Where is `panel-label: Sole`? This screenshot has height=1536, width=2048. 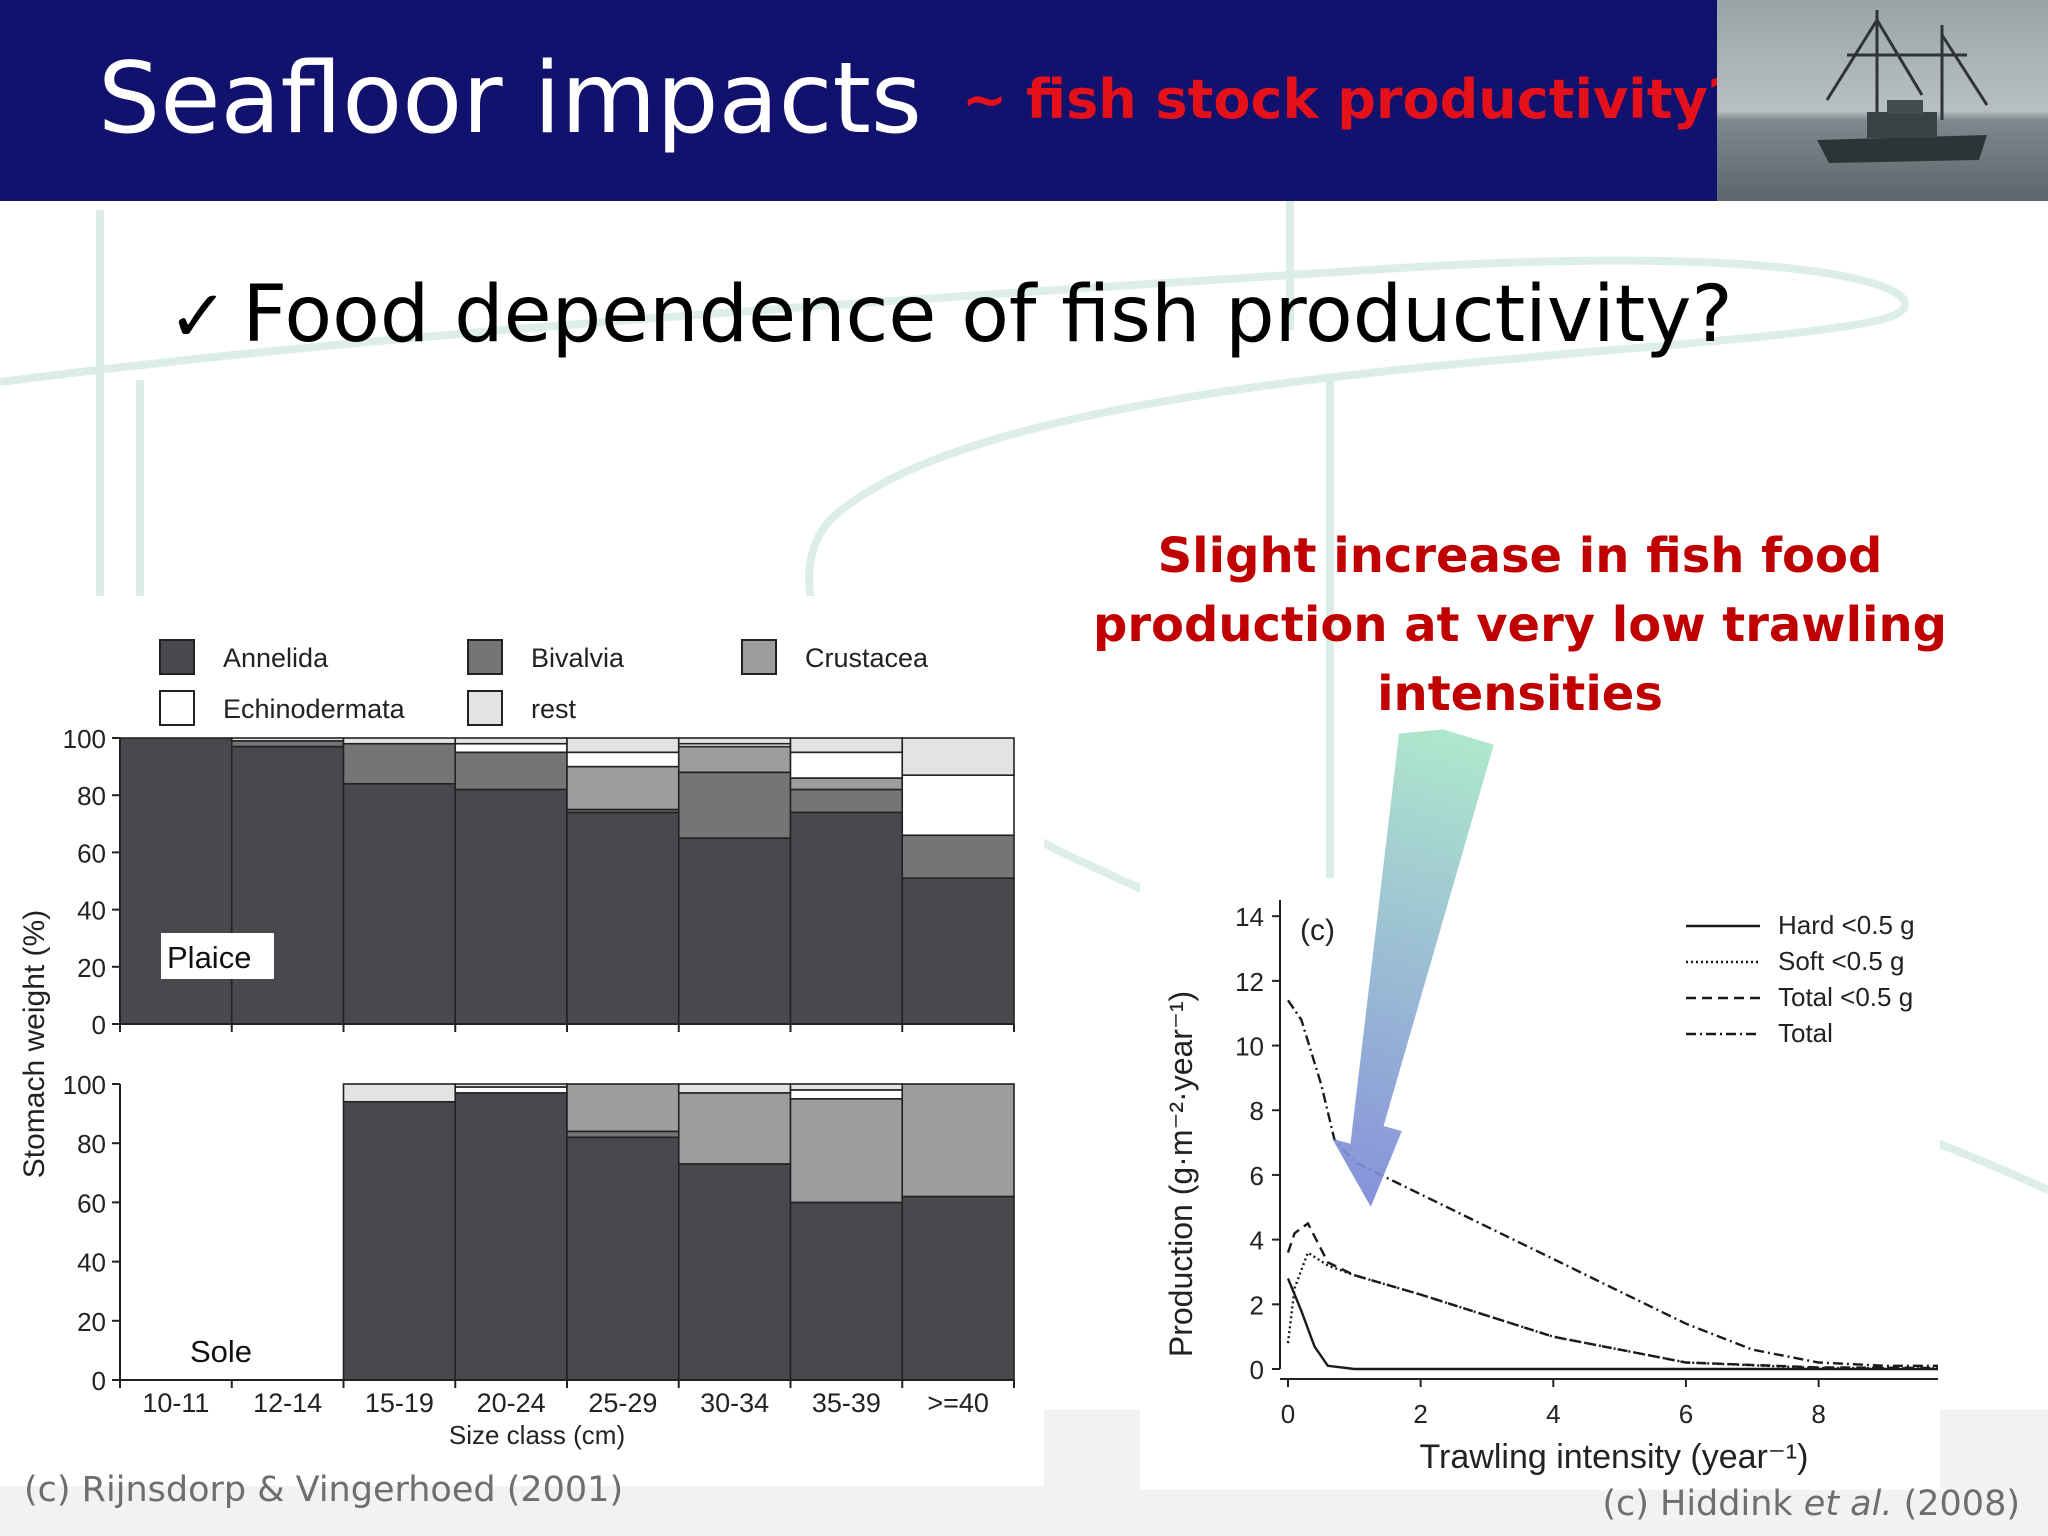
panel-label: Sole is located at coordinates (221, 1351).